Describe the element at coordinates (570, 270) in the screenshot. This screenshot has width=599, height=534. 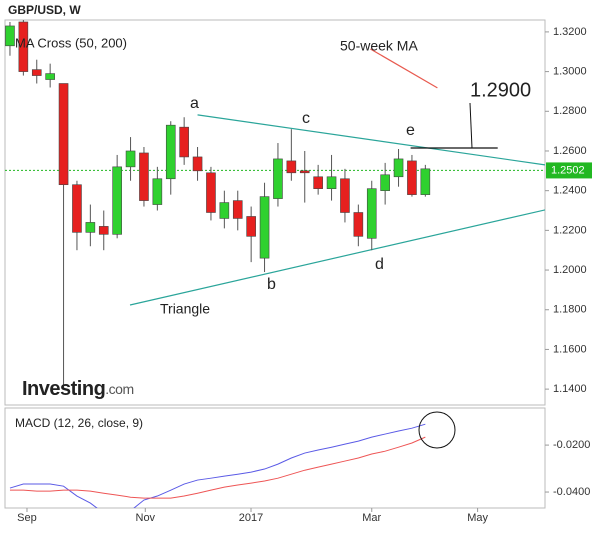
I see `y-tick-label: 1.2000` at that location.